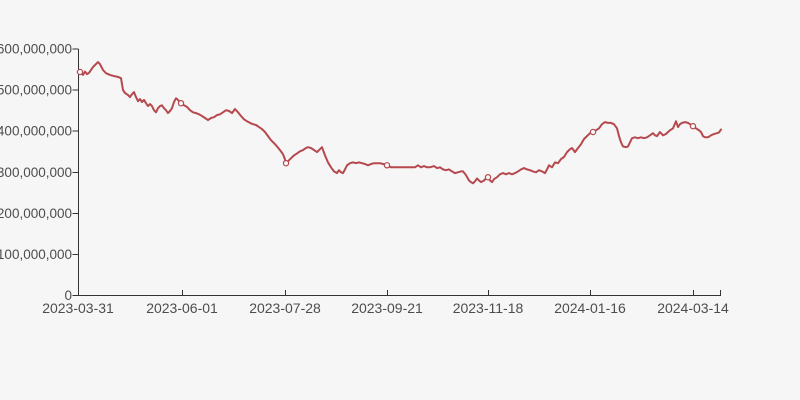  What do you see at coordinates (285, 308) in the screenshot?
I see `x-axis-tick-label: 2023-07-28` at bounding box center [285, 308].